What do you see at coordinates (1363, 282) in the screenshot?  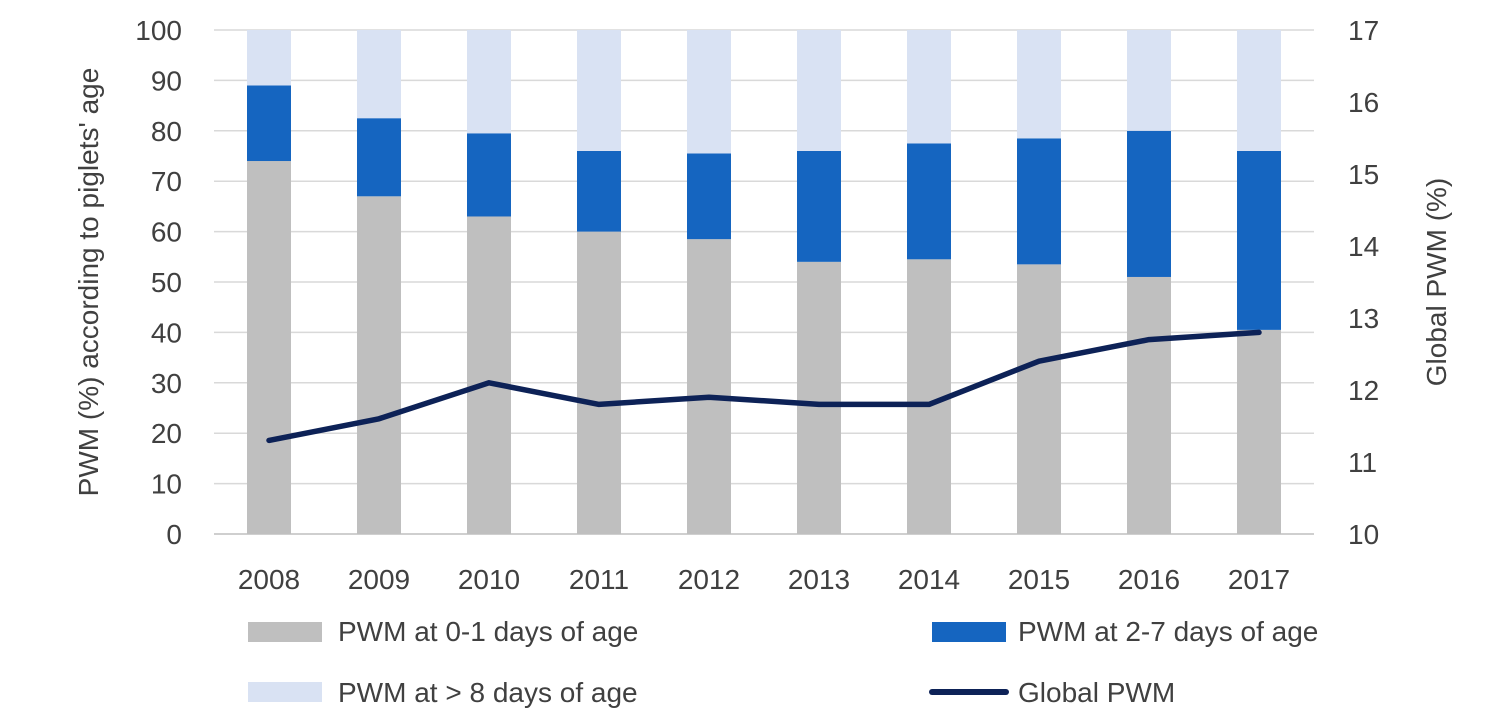 I see `y-axis-right-ticks: 10 11 12 13 14 15 16 17` at bounding box center [1363, 282].